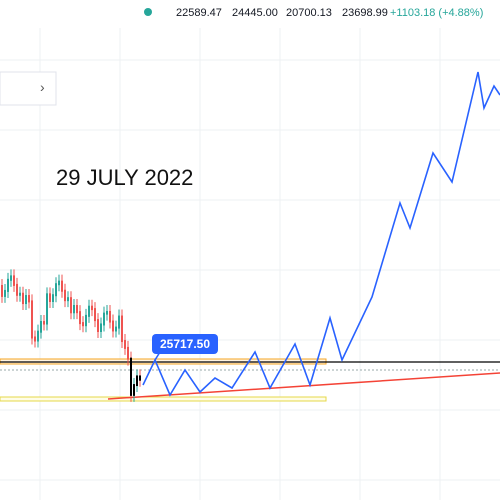  What do you see at coordinates (309, 13) in the screenshot?
I see `low: 20700.13` at bounding box center [309, 13].